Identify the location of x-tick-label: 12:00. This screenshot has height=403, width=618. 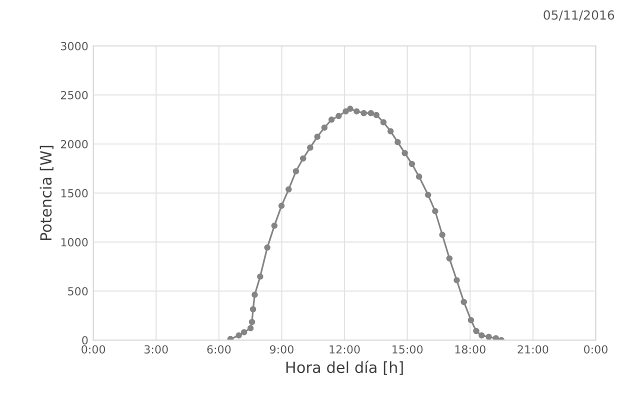
(345, 349).